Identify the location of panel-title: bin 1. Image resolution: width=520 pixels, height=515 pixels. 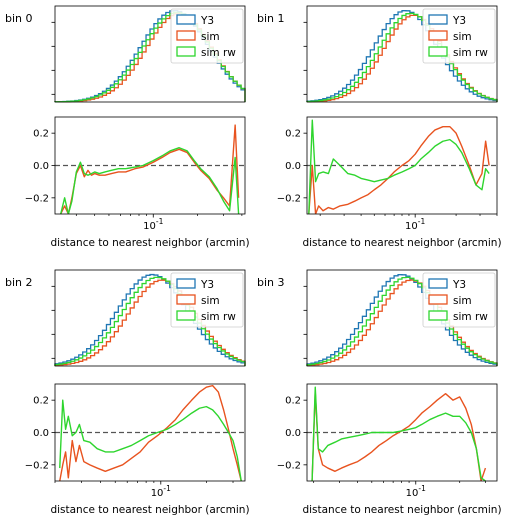
(271, 18).